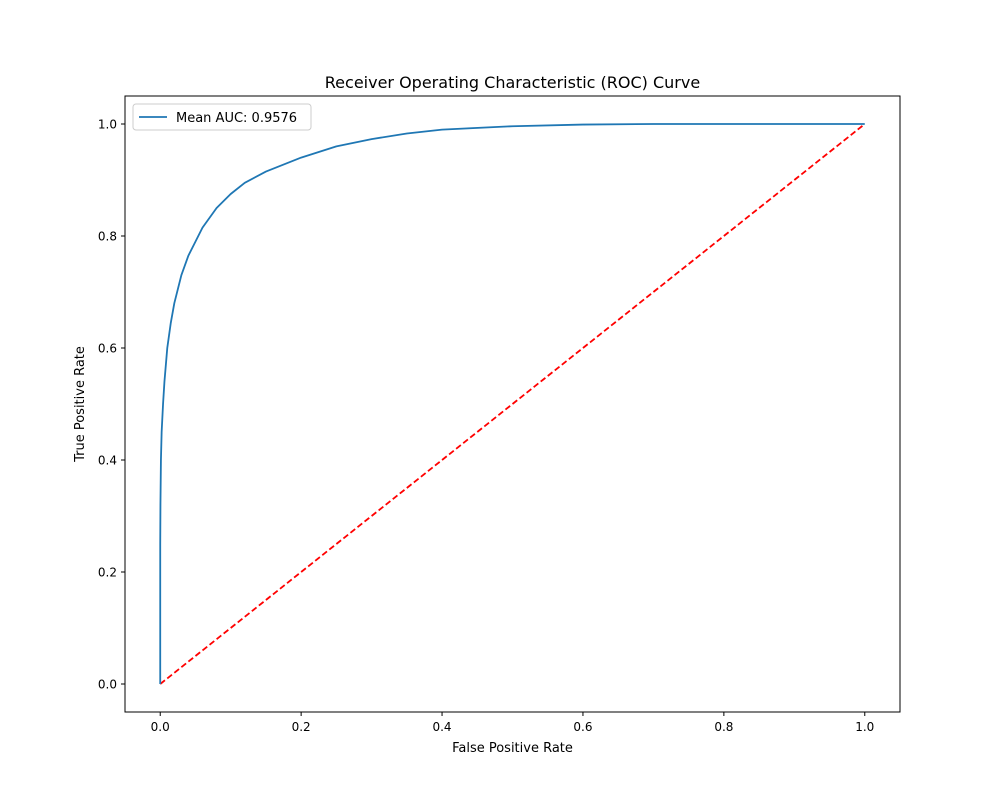 This screenshot has height=800, width=1000. What do you see at coordinates (160, 727) in the screenshot?
I see `x-tick-label: 0.0` at bounding box center [160, 727].